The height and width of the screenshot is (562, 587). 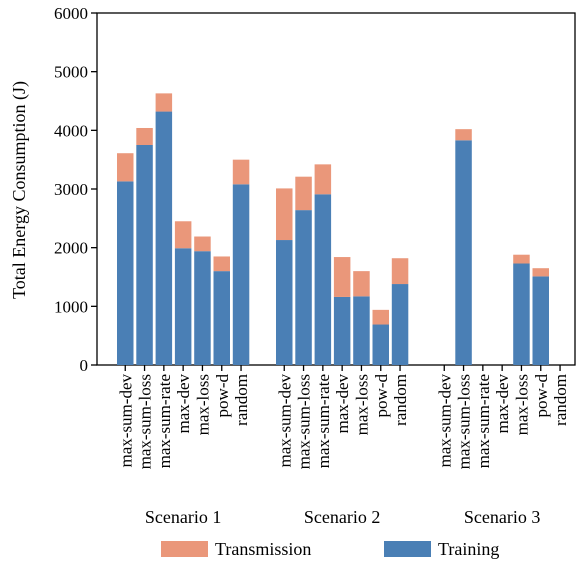 I want to click on y-axis: 0 1000 2000 3000 4000 5000 6000, so click(x=75, y=189).